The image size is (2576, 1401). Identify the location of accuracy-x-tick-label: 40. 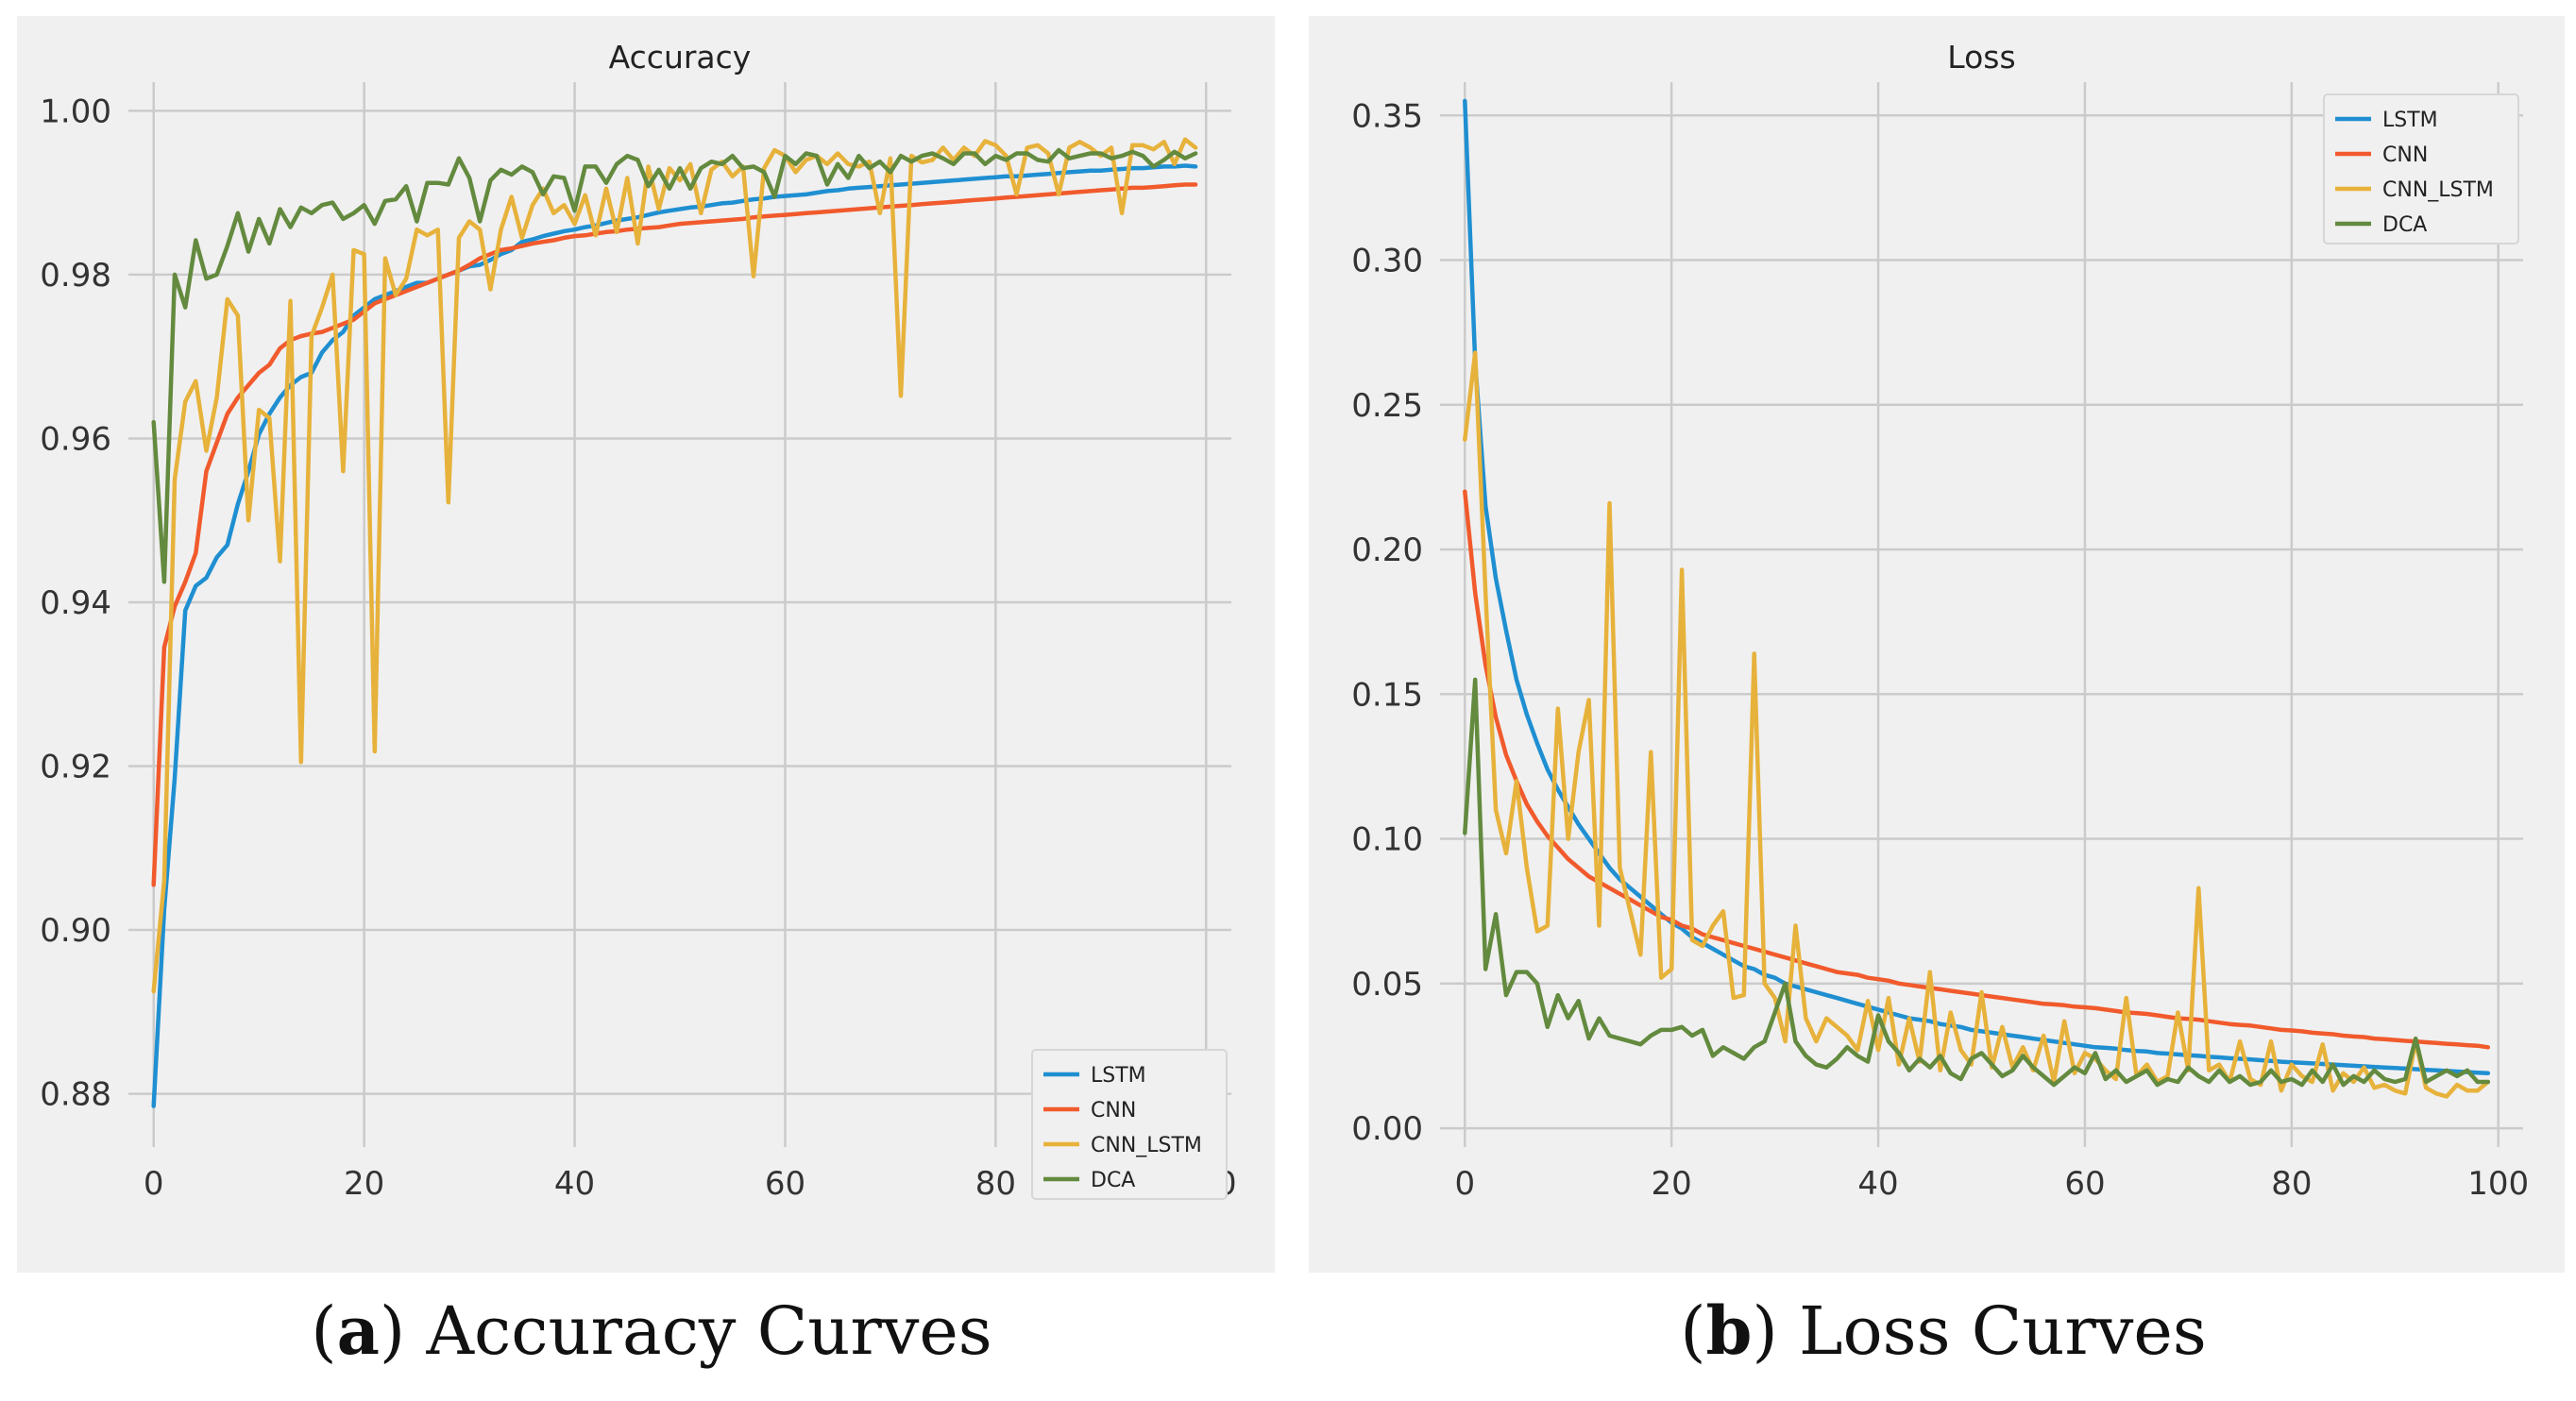
(574, 1184).